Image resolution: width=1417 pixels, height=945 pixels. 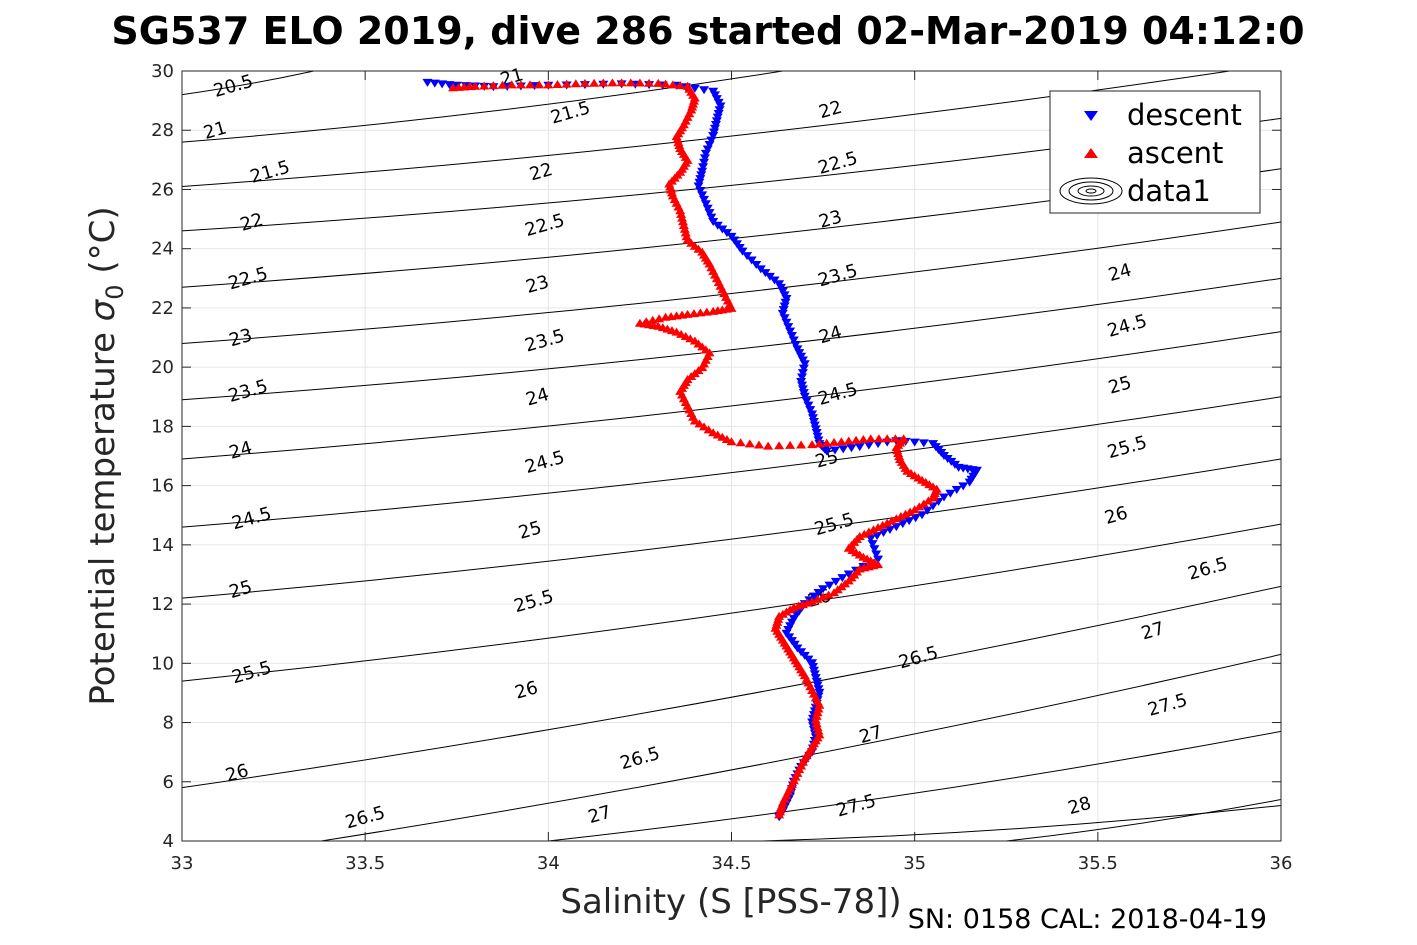 What do you see at coordinates (162, 426) in the screenshot?
I see `y-tick-label: 18` at bounding box center [162, 426].